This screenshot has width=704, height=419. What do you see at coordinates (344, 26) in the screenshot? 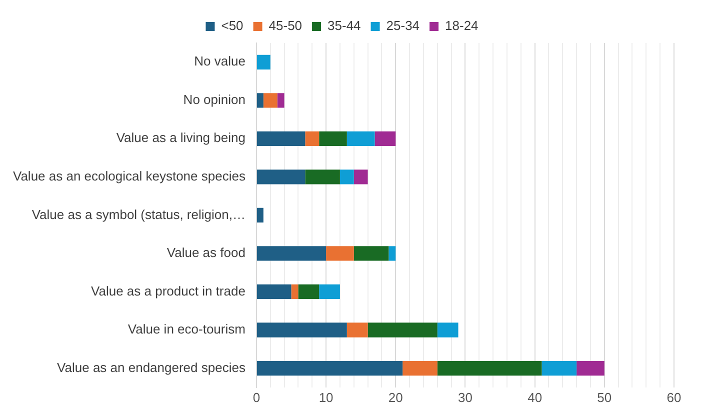
I see `legend-label: 35-44` at bounding box center [344, 26].